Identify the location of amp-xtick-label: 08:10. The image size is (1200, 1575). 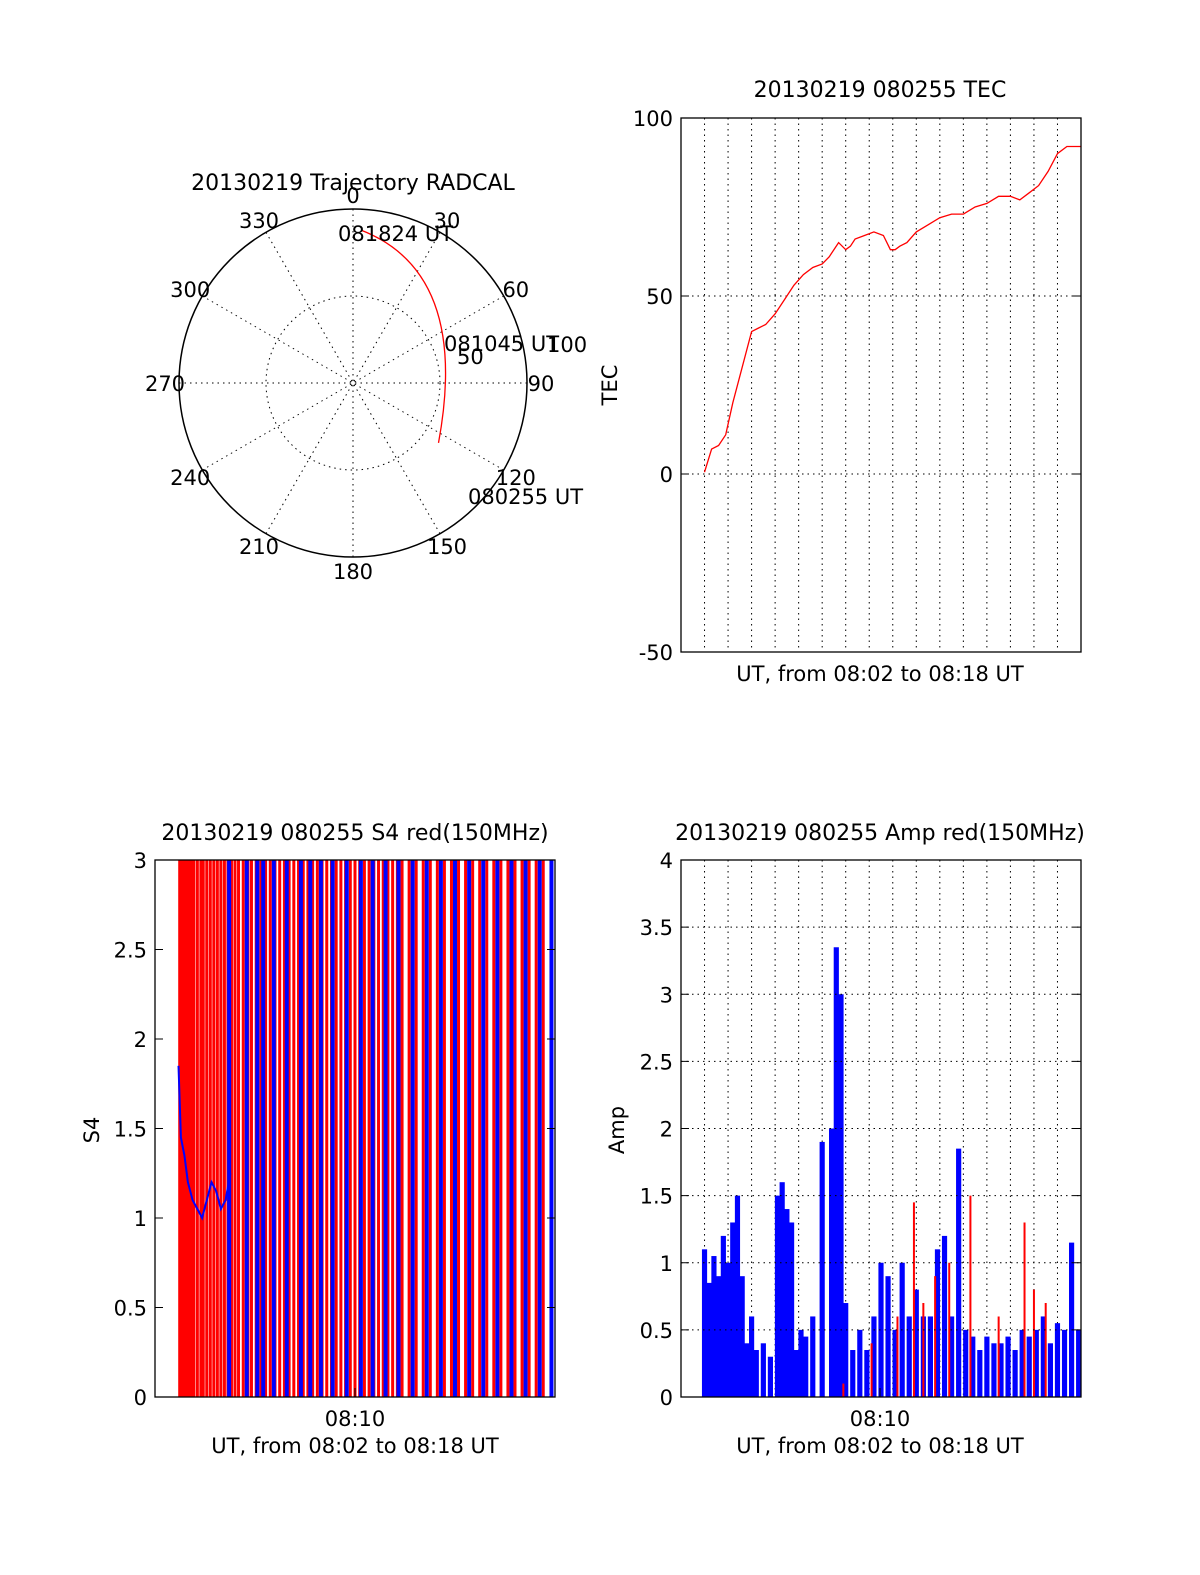
(880, 1419).